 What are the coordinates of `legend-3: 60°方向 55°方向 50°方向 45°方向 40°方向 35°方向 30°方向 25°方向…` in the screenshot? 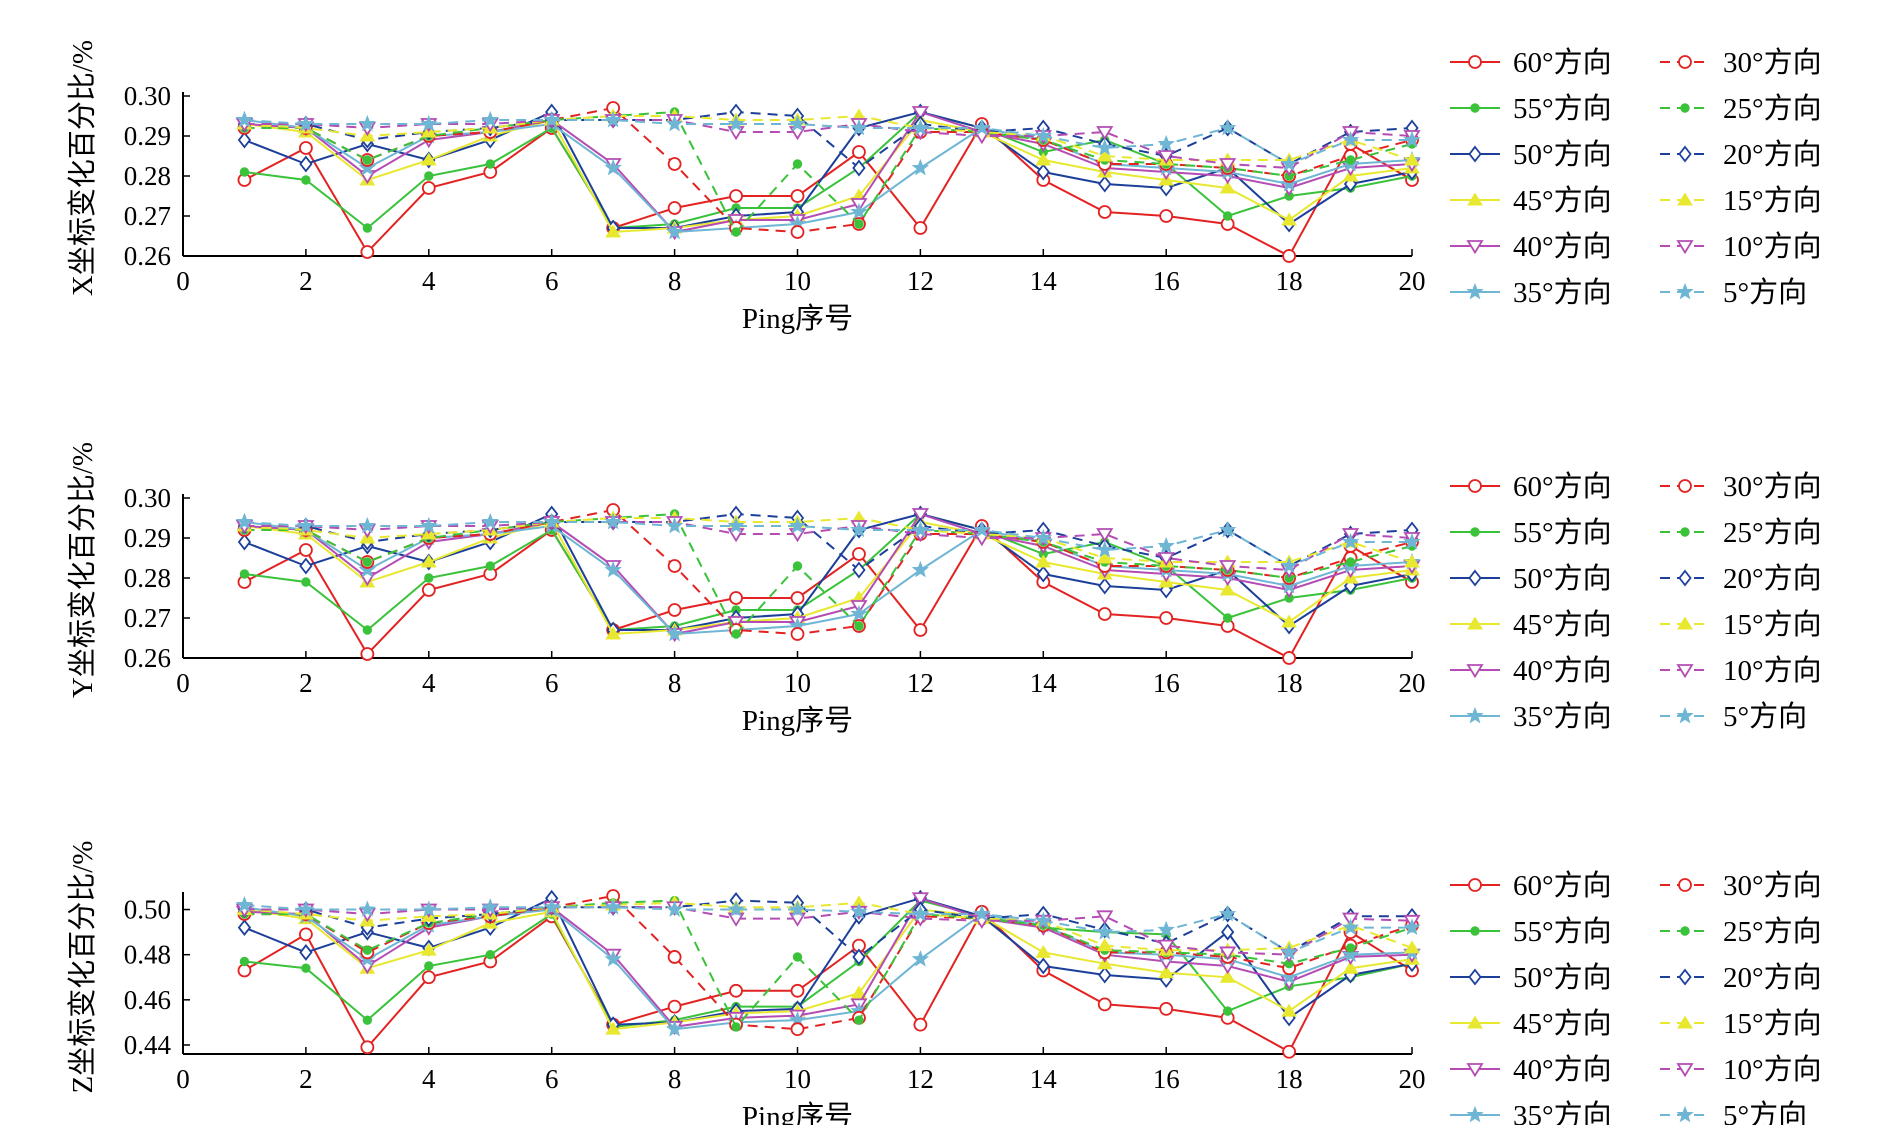 It's located at (1636, 997).